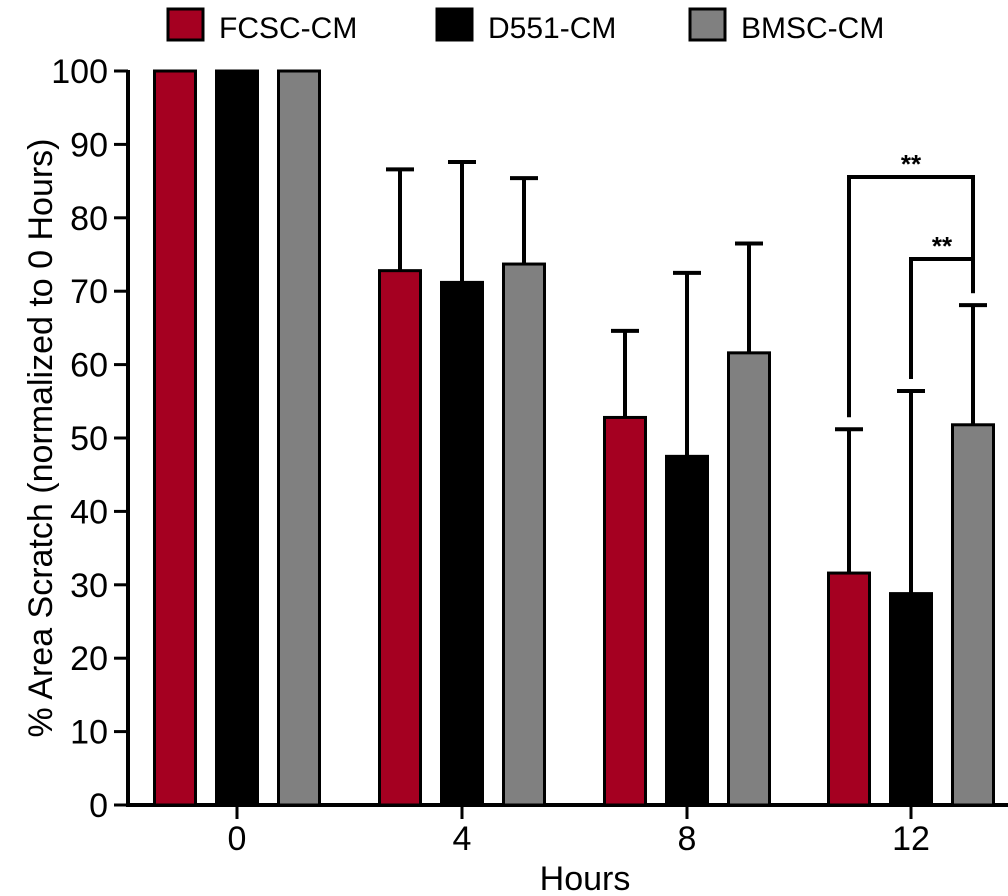 The width and height of the screenshot is (1008, 896). Describe the element at coordinates (288, 28) in the screenshot. I see `legend-label: FCSC-CM` at that location.